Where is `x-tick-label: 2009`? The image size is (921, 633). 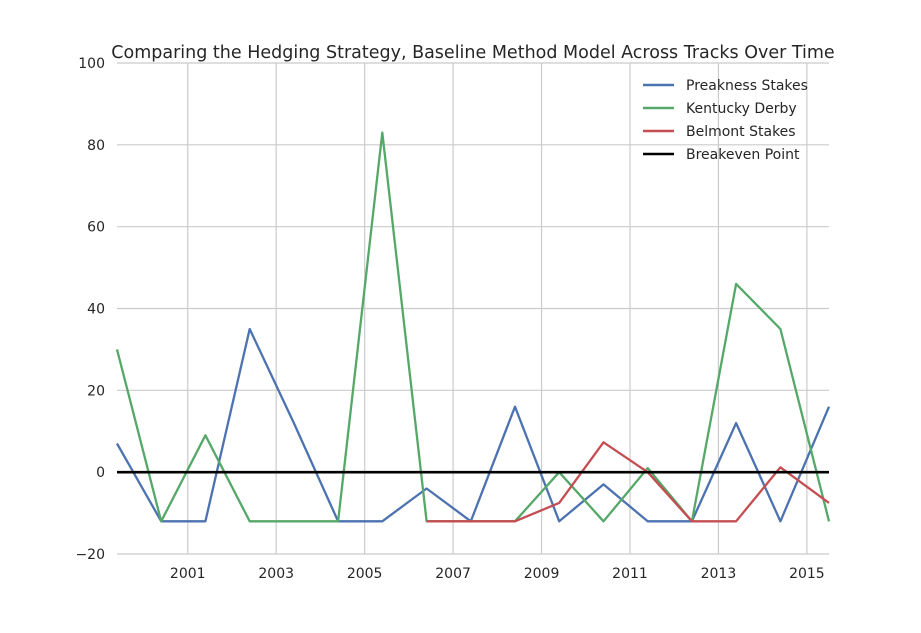 x-tick-label: 2009 is located at coordinates (542, 574).